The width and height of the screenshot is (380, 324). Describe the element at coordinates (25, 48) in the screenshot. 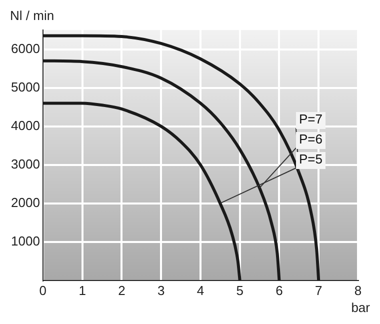

I see `y-tick-label: 6000` at that location.